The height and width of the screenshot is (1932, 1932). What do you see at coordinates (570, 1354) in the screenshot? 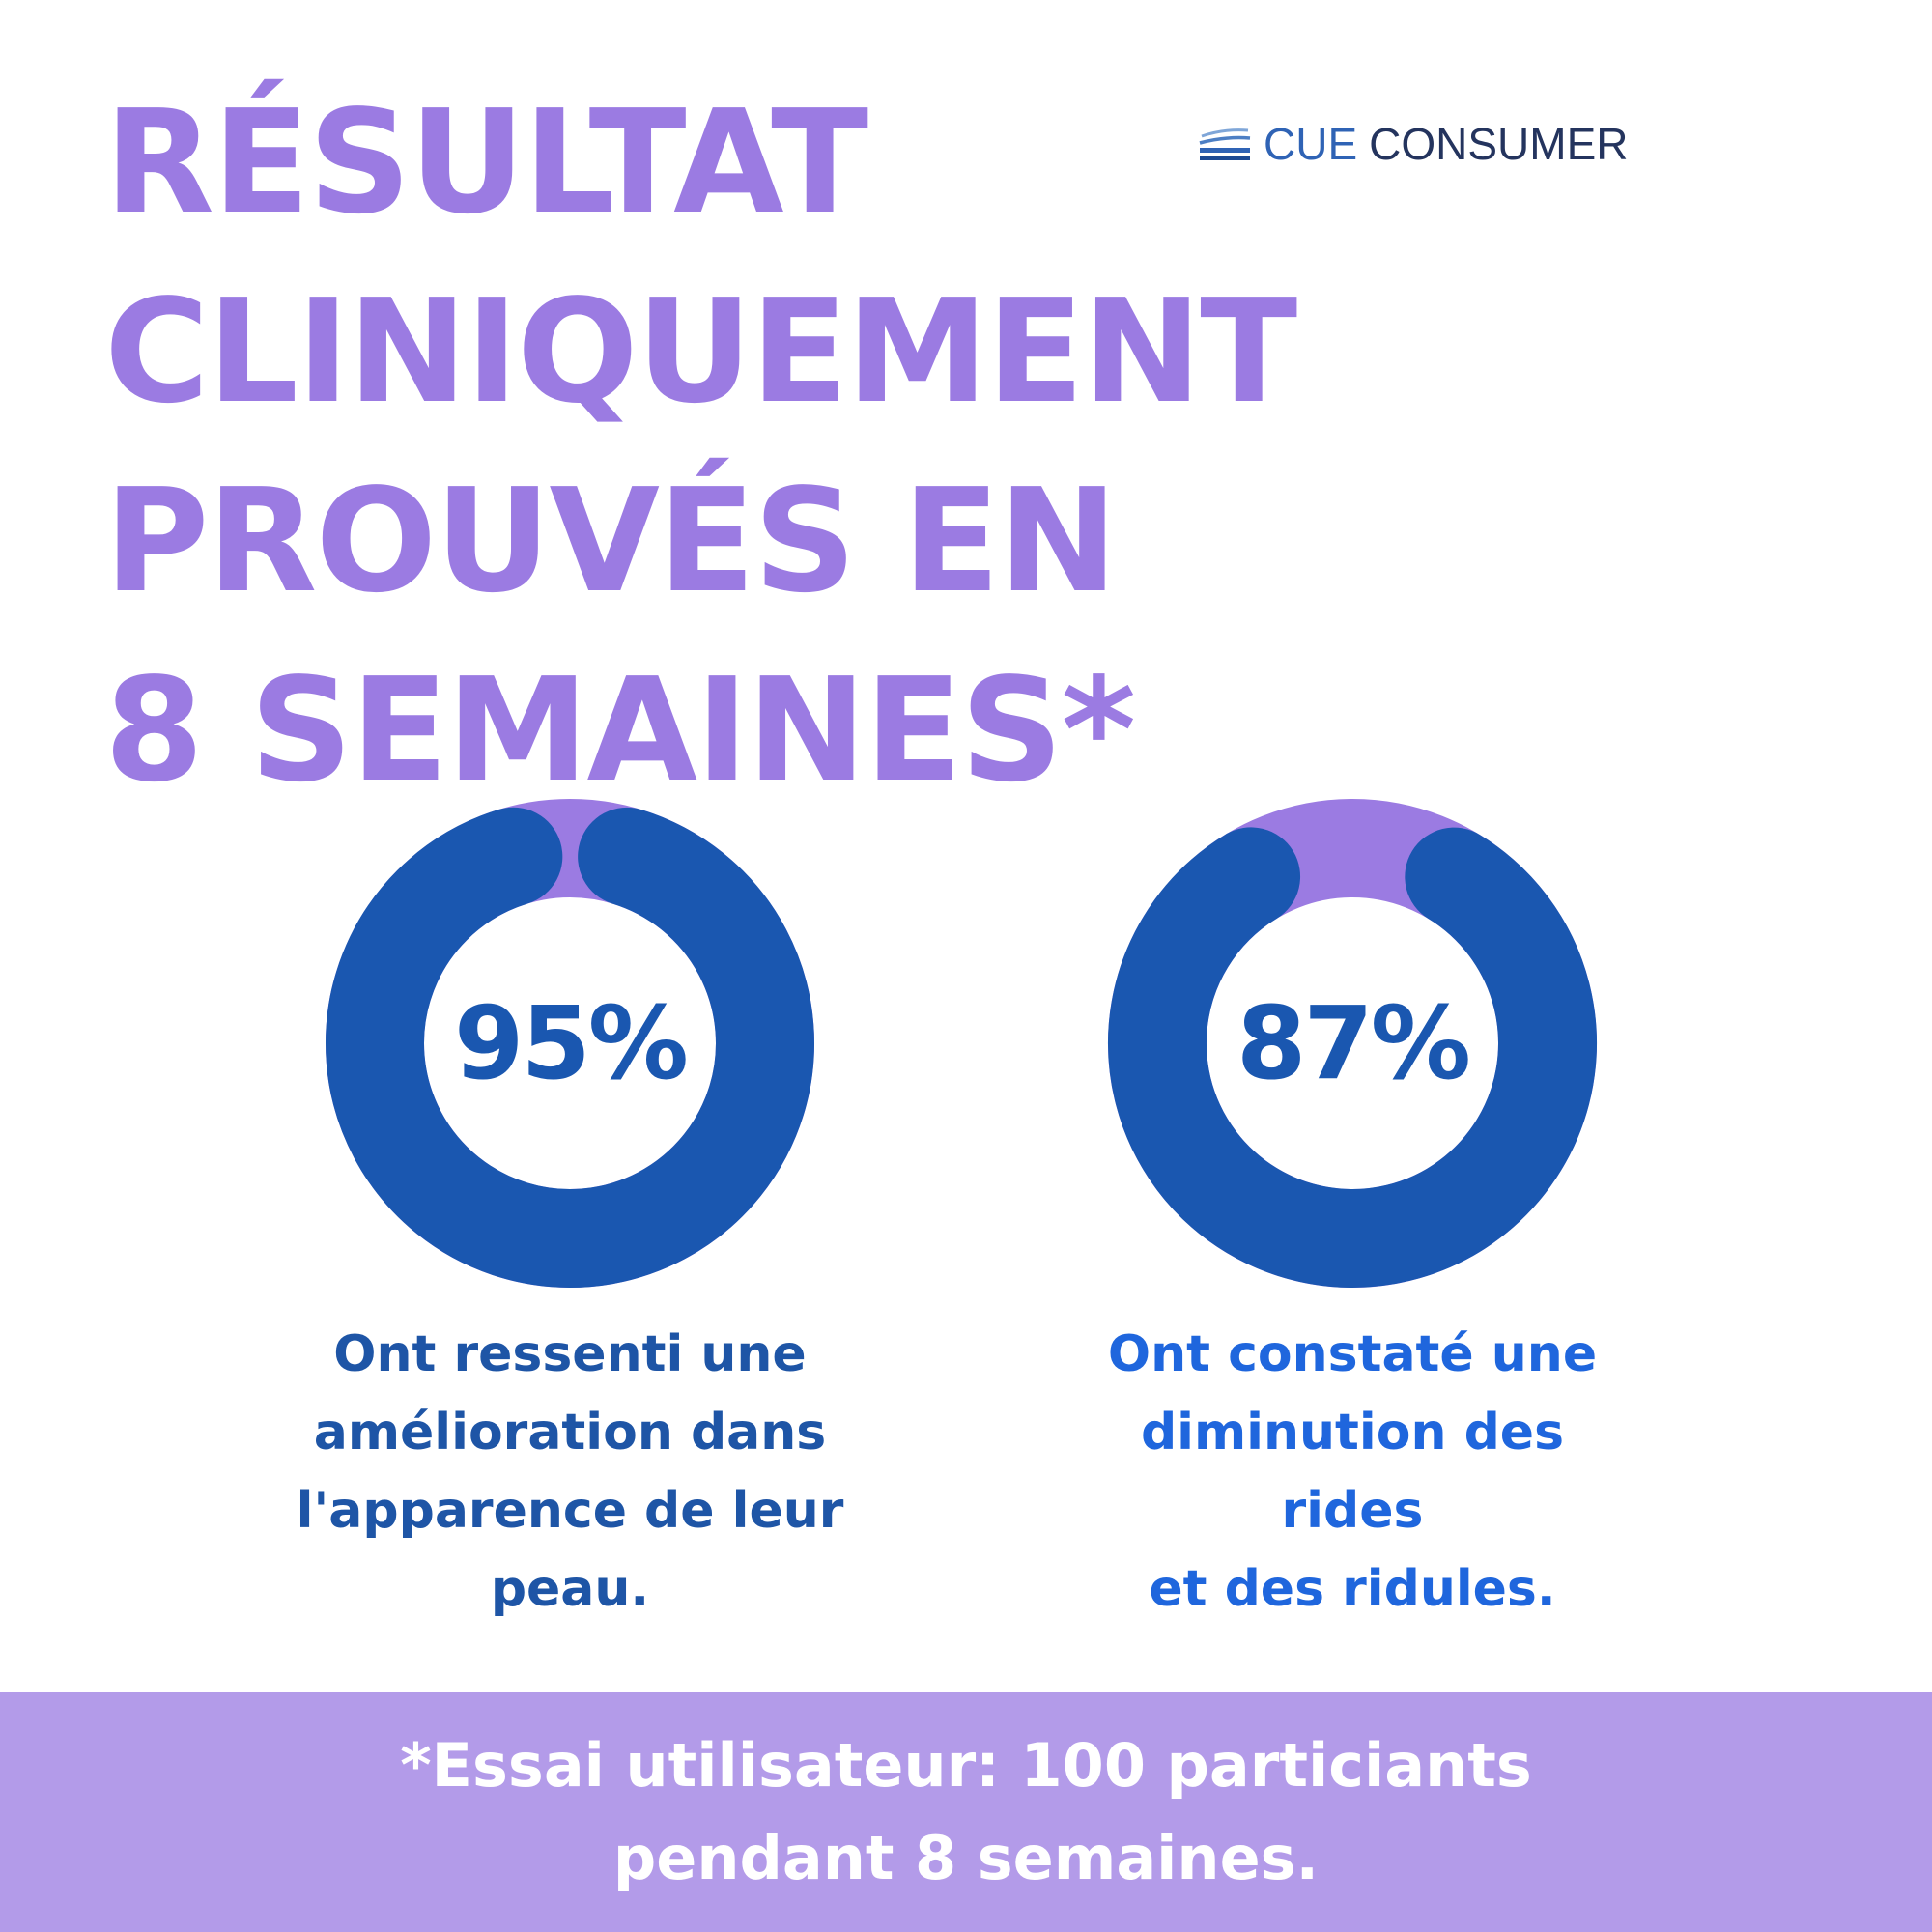
I see `caption-line: Ont ressenti une` at bounding box center [570, 1354].